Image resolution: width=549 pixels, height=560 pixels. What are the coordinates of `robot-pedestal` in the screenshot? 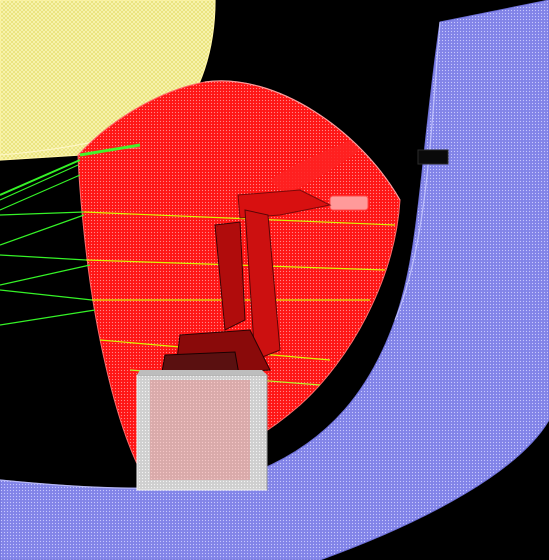 It's located at (202, 430).